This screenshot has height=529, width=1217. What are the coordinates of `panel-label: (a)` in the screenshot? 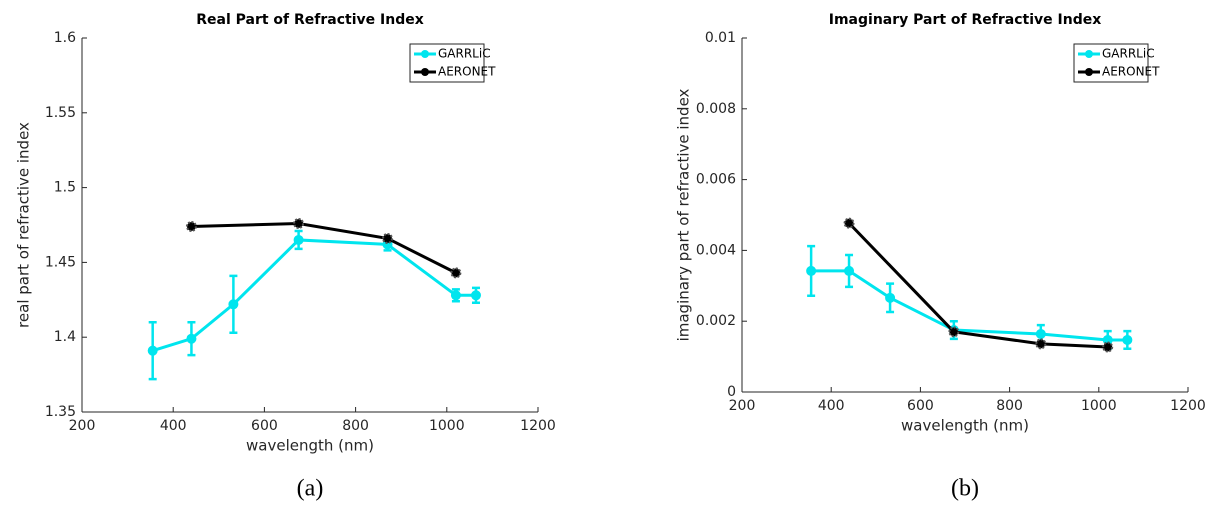 It's located at (310, 489).